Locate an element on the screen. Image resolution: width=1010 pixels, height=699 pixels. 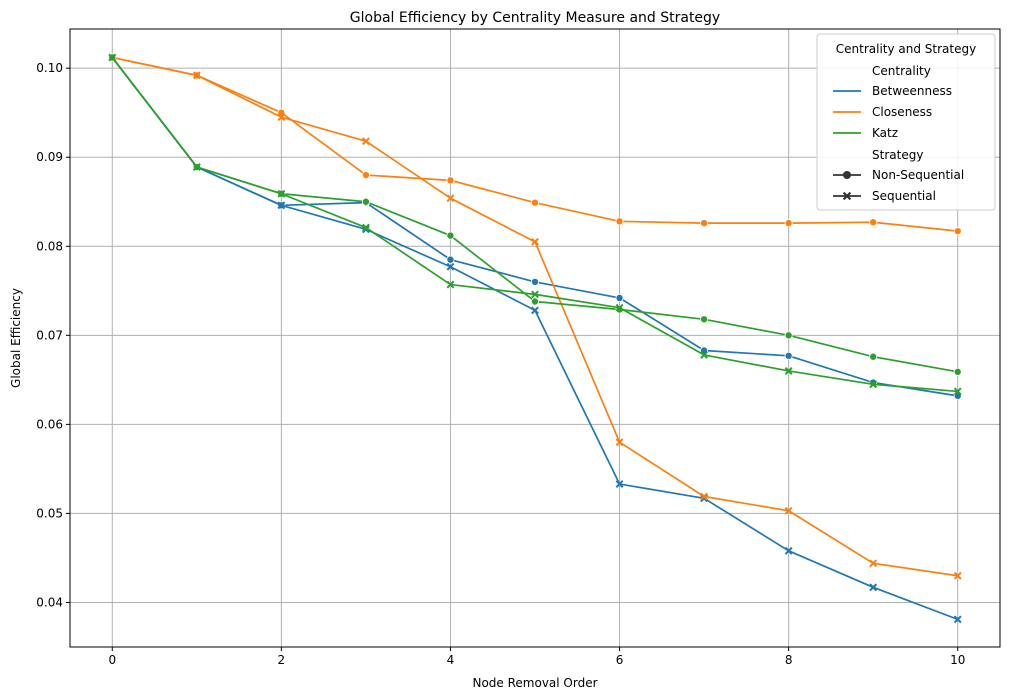
legend-label-sequential: Sequential is located at coordinates (904, 196).